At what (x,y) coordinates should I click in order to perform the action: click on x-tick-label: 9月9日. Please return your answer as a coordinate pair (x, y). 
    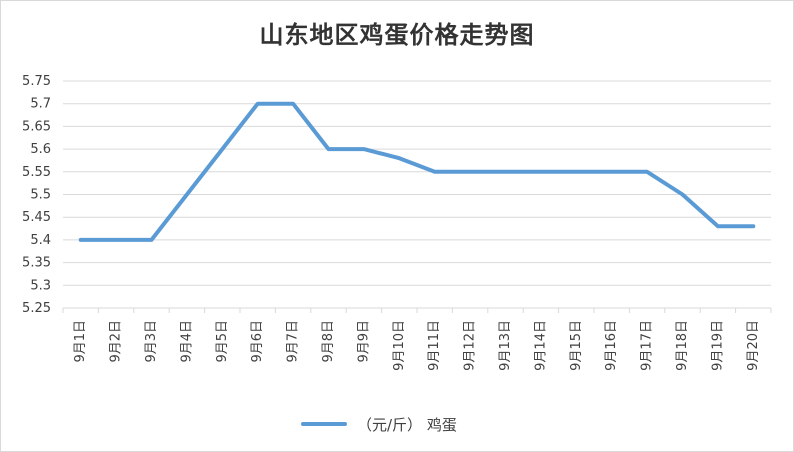
    Looking at the image, I should click on (363, 341).